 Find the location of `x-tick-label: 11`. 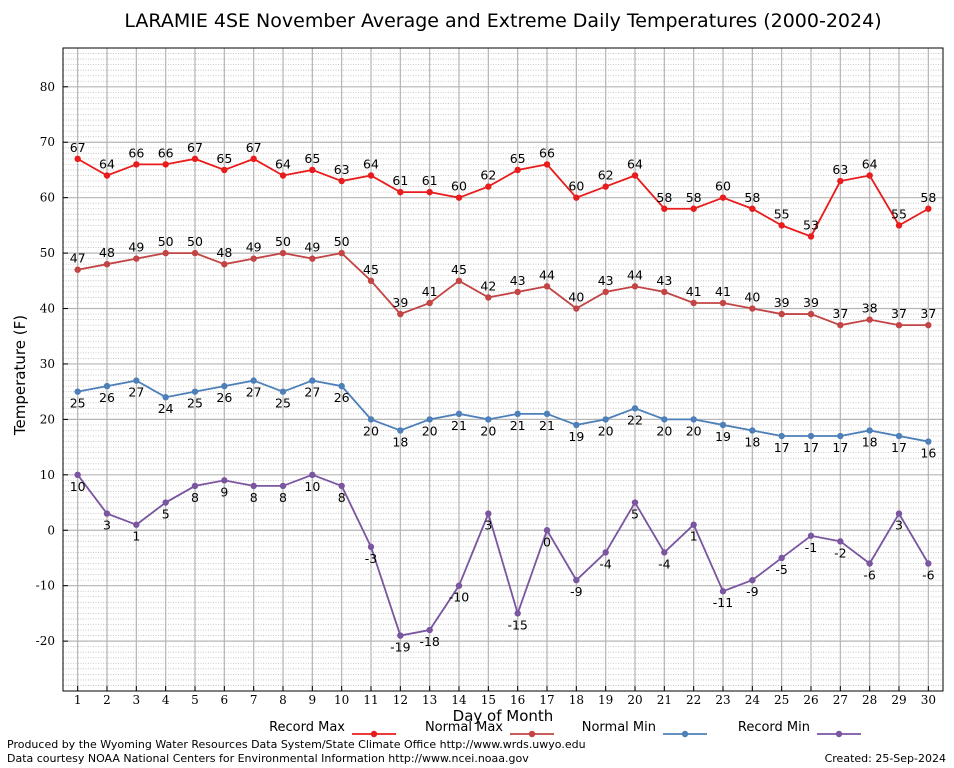

x-tick-label: 11 is located at coordinates (370, 700).